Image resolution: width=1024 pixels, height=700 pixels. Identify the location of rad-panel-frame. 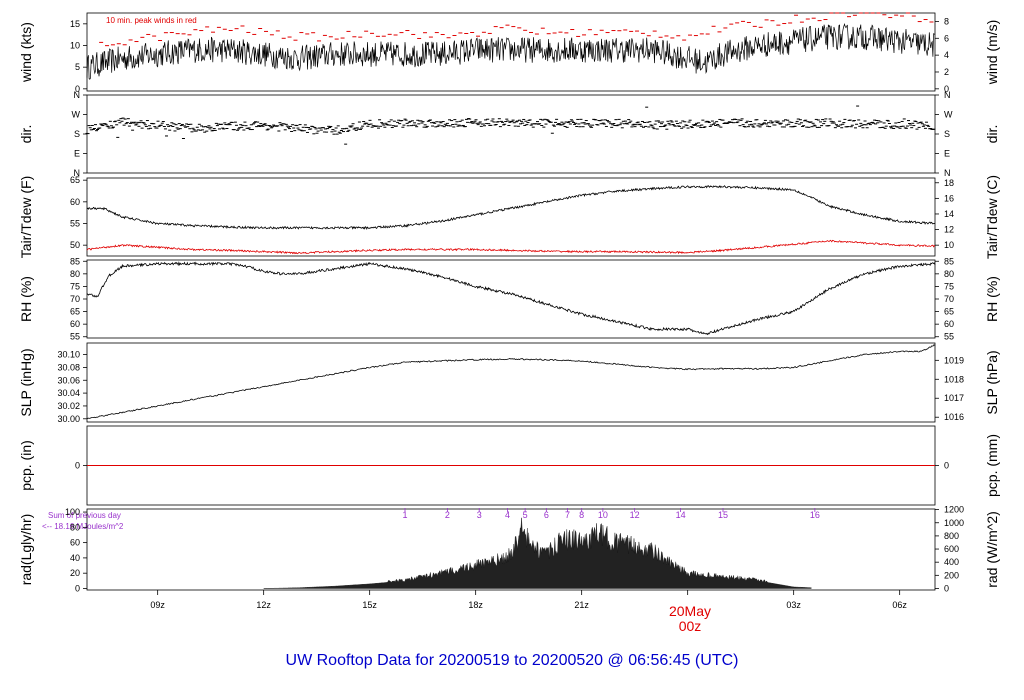
(511, 549).